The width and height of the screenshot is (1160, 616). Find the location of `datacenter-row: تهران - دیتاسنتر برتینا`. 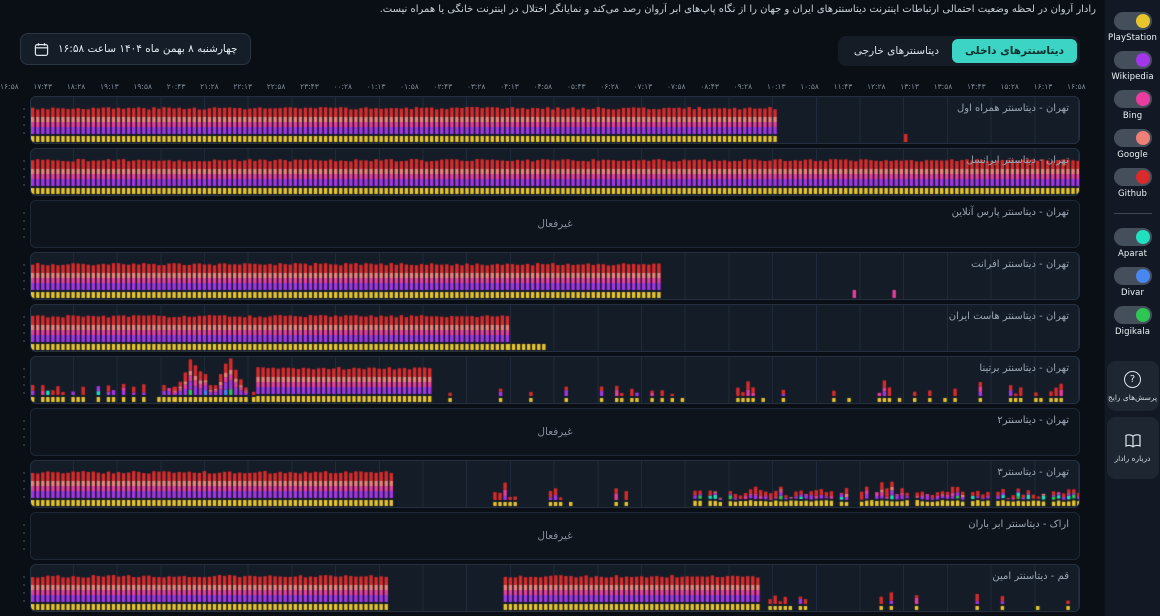

datacenter-row: تهران - دیتاسنتر برتینا is located at coordinates (551, 380).